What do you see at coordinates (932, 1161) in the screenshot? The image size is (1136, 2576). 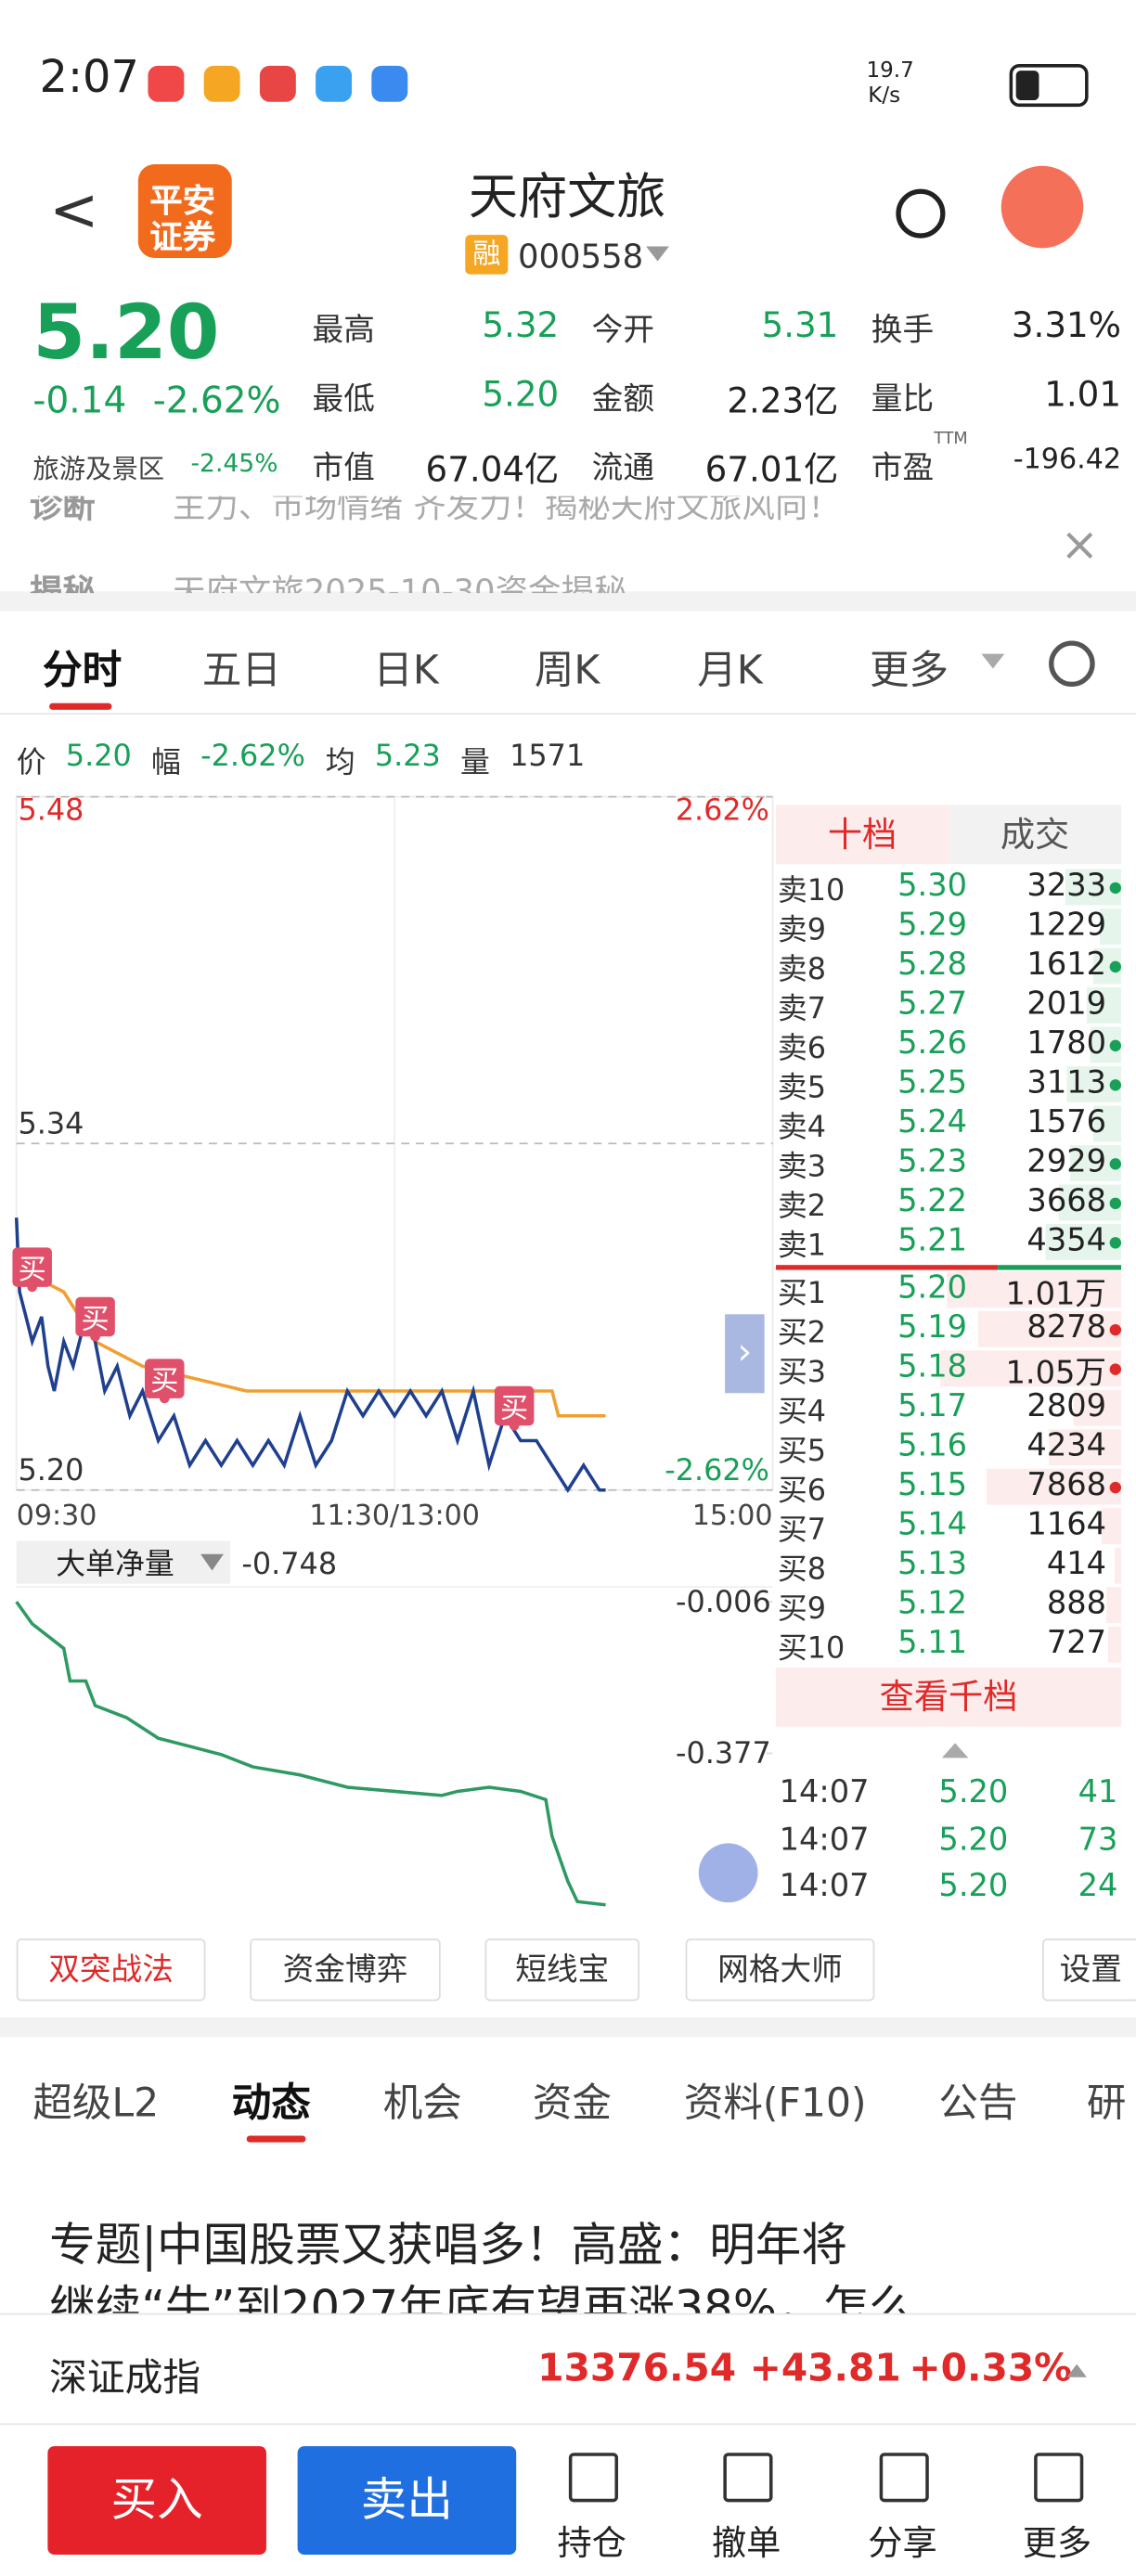 I see `level-price: 5.23` at bounding box center [932, 1161].